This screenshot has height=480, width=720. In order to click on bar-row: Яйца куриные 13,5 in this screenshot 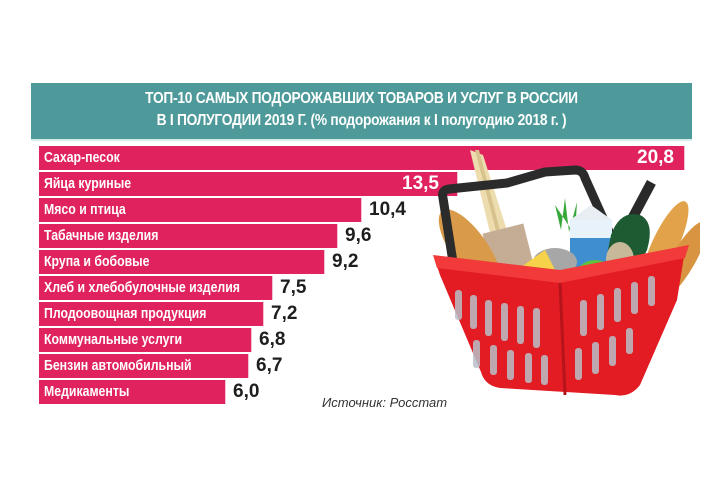, I will do `click(254, 184)`.